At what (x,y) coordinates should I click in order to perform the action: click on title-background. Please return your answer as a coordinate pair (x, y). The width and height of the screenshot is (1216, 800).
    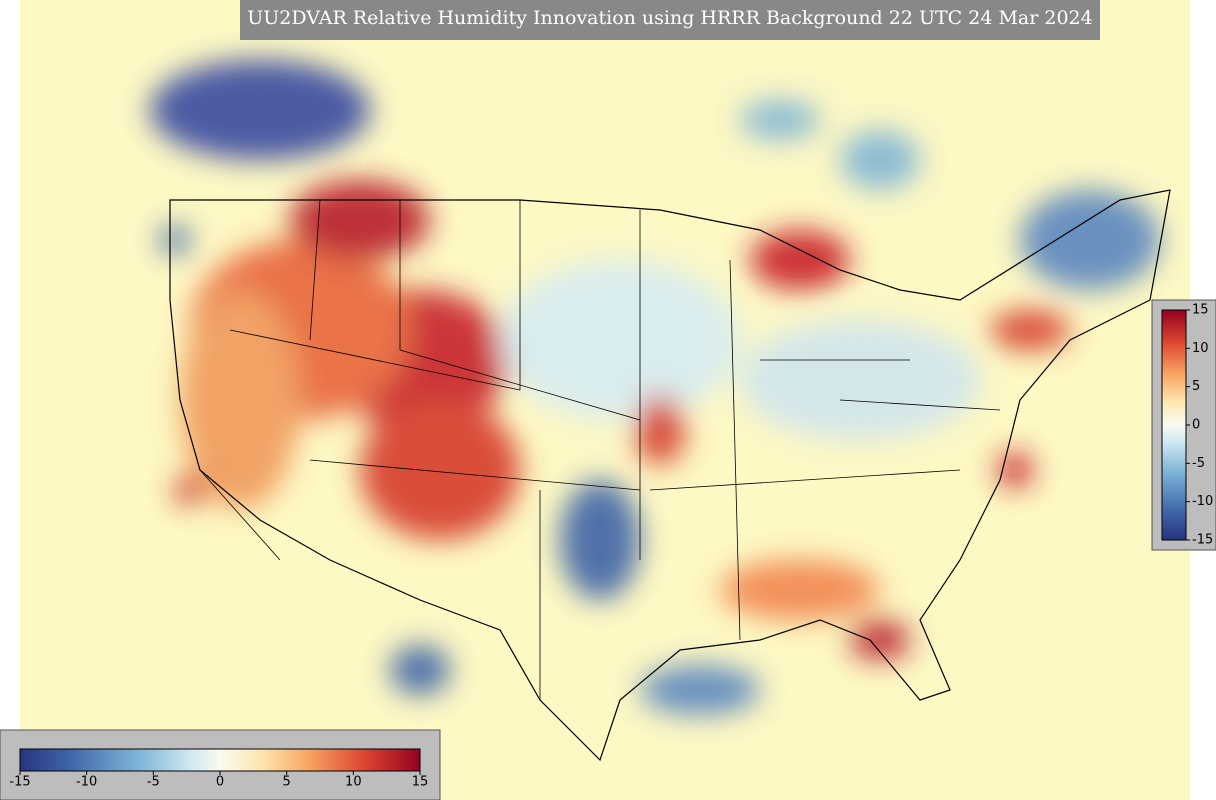
    Looking at the image, I should click on (670, 20).